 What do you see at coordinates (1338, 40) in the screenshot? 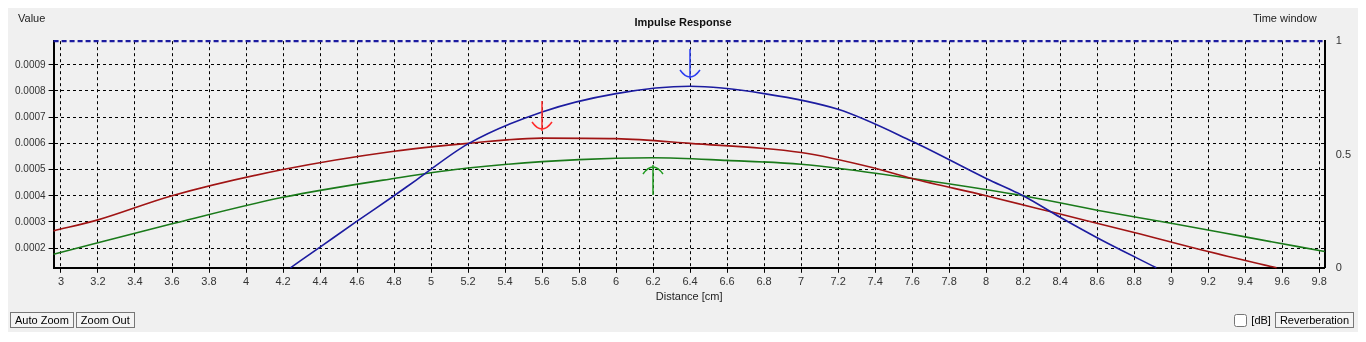
I see `y2-tick-label: 1` at bounding box center [1338, 40].